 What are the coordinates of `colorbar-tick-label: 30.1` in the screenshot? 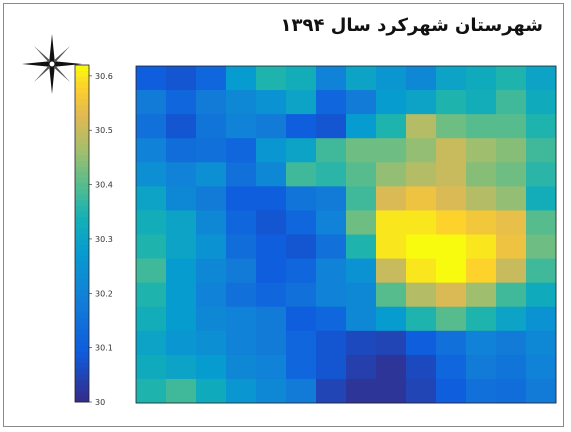 It's located at (104, 348).